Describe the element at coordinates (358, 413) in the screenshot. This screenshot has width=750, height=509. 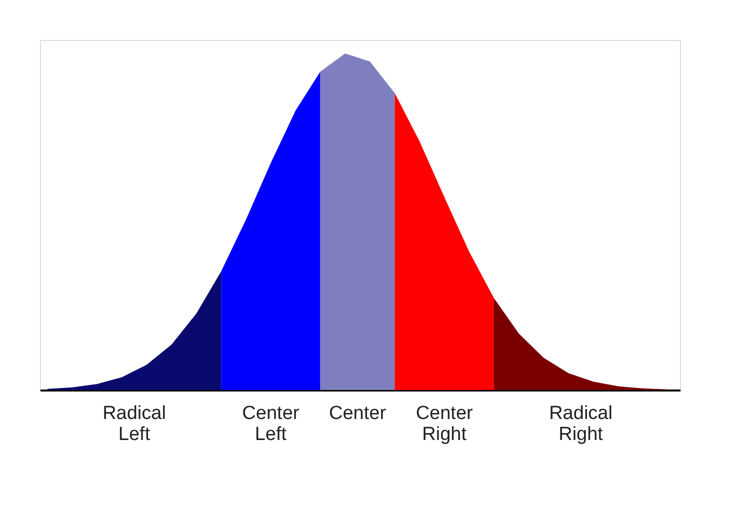
I see `series-label: Center` at that location.